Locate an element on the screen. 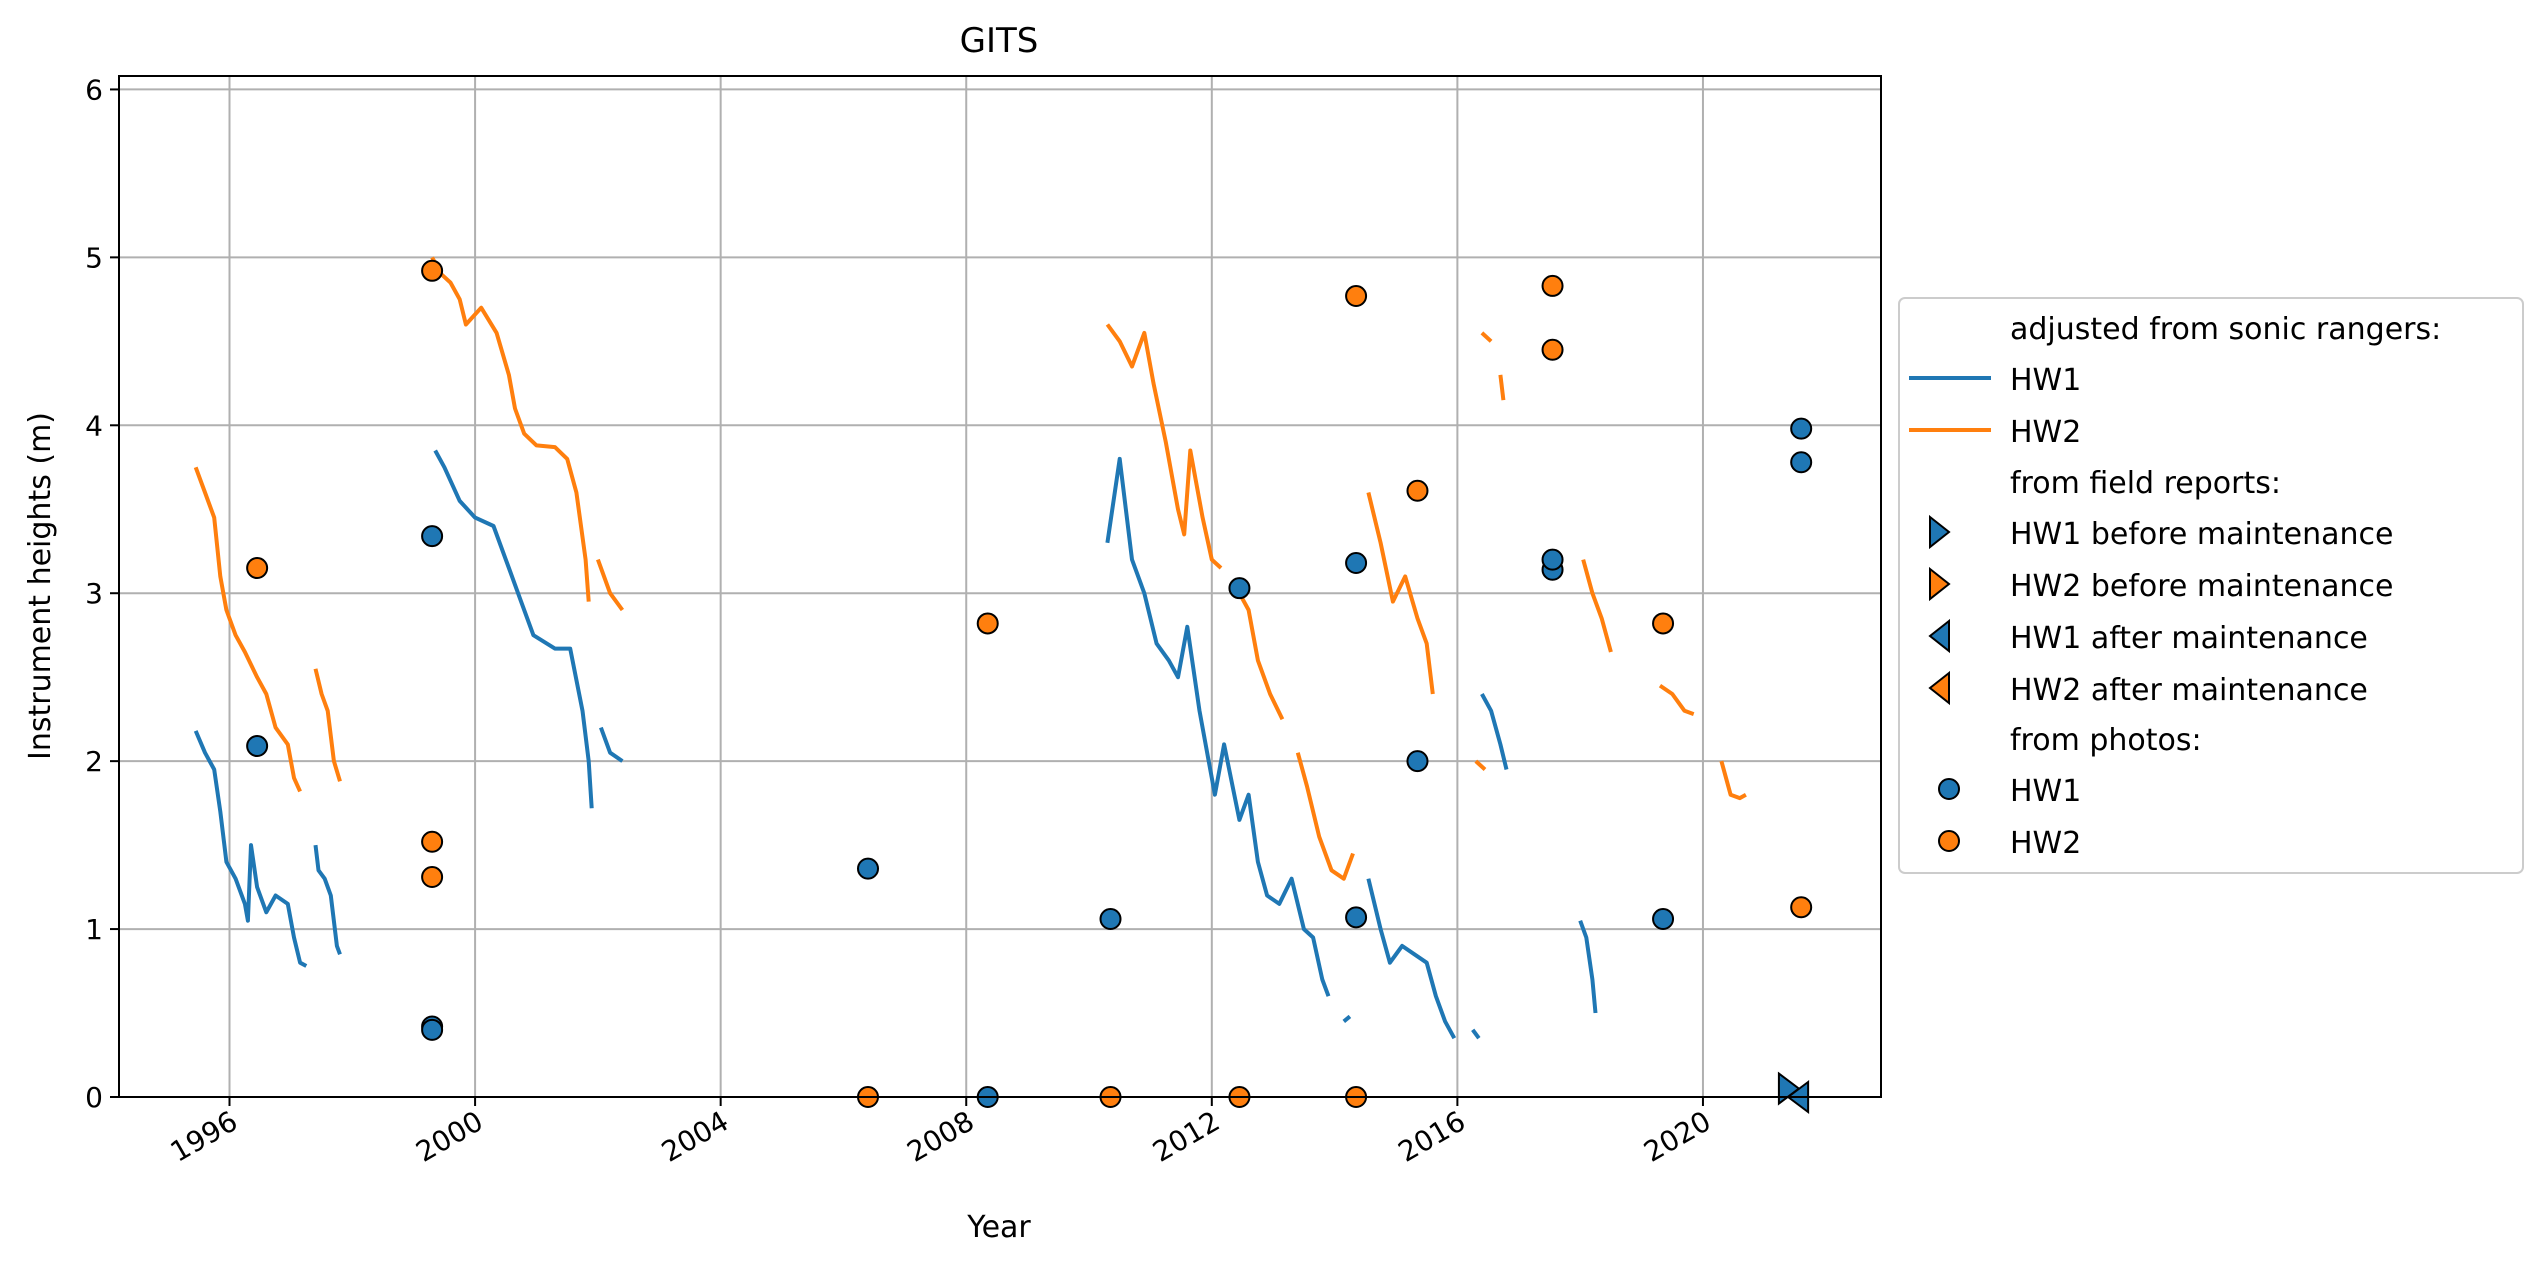 This screenshot has height=1267, width=2547. legend-label-hw1-after: HW1 after maintenance is located at coordinates (2189, 638).